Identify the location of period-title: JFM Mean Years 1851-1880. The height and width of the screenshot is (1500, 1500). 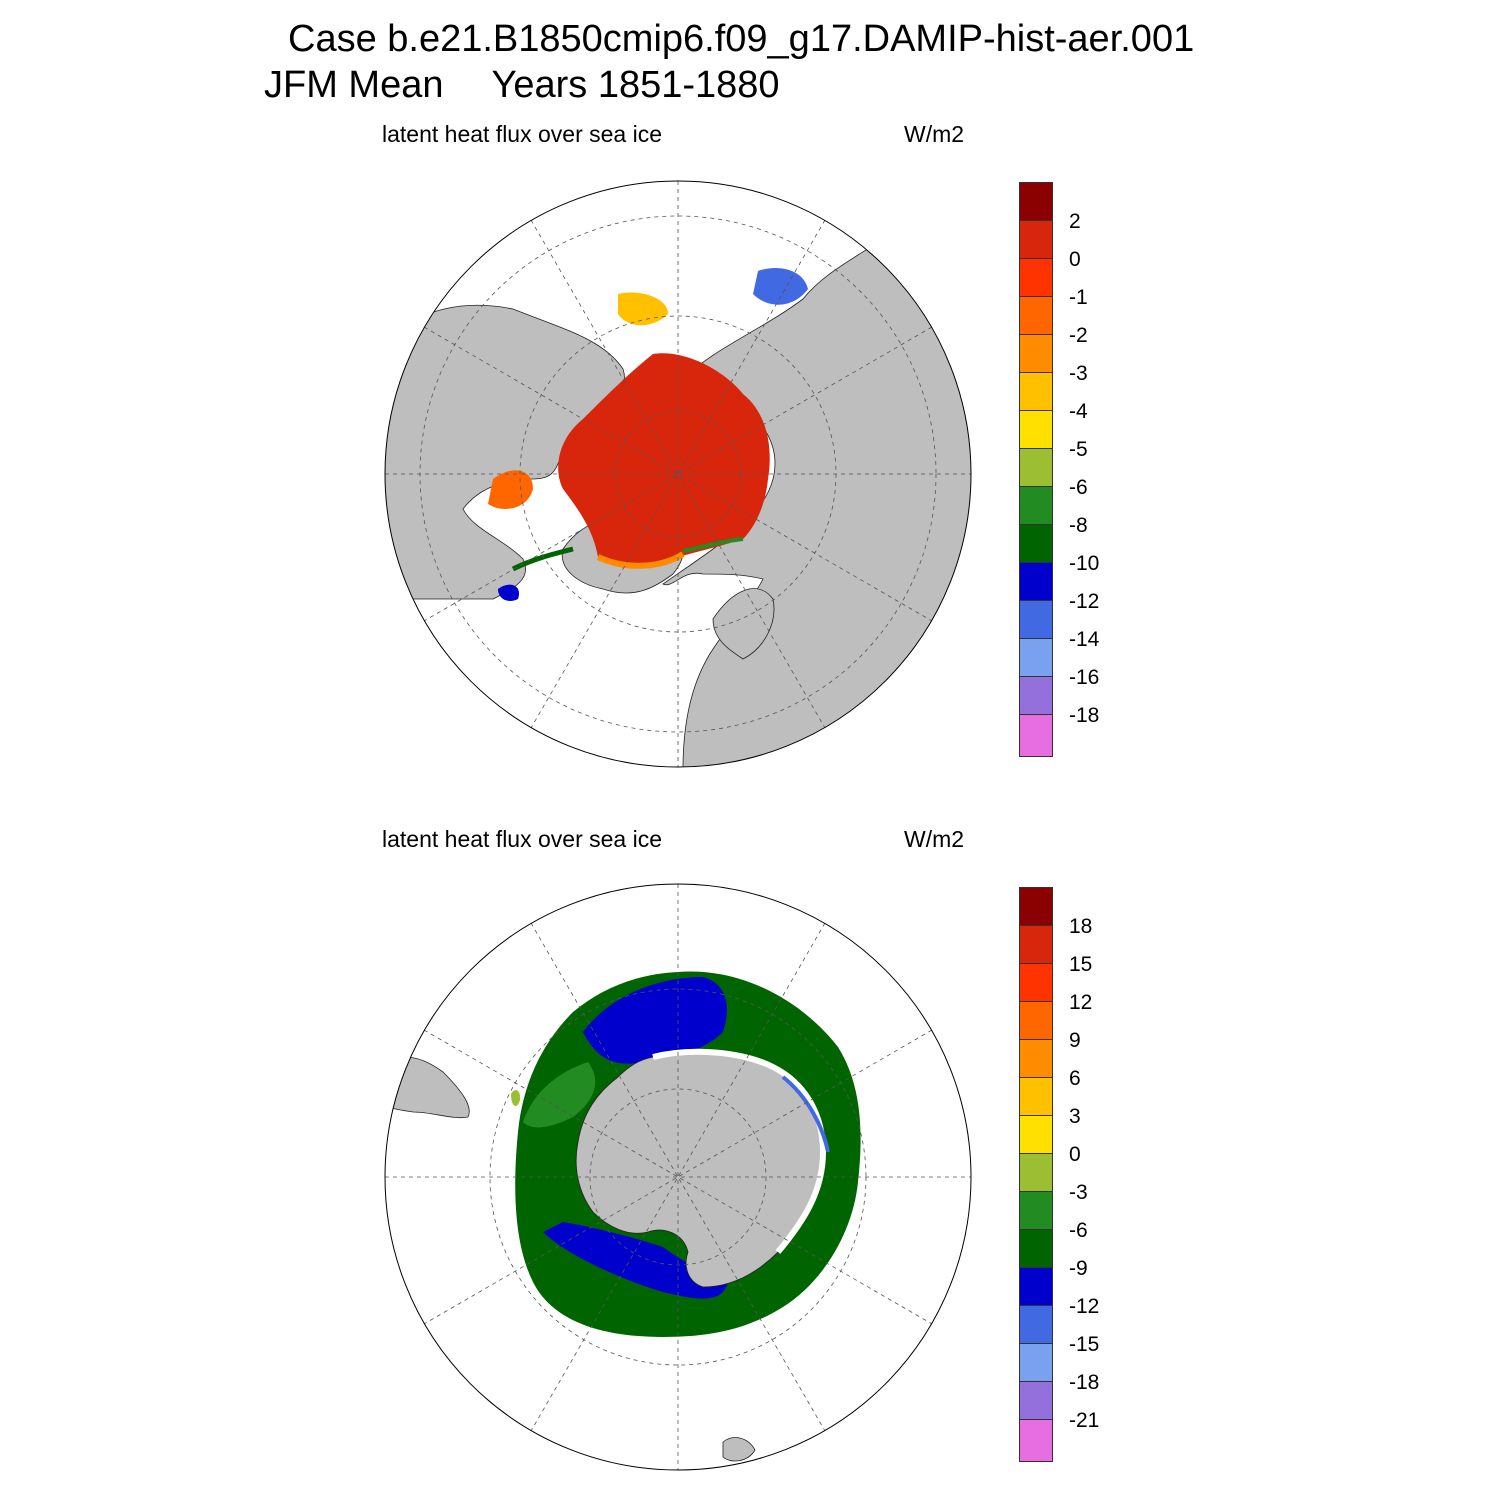
(522, 85).